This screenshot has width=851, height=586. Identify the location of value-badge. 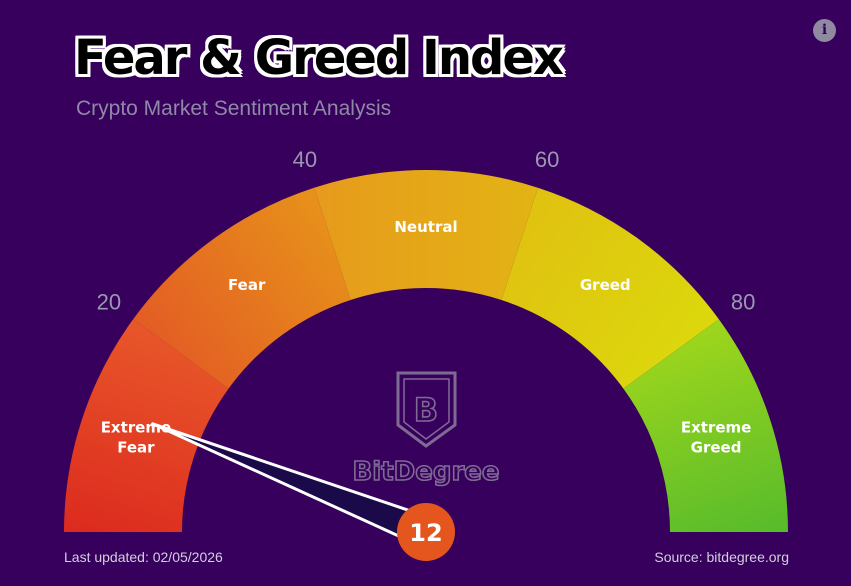
(426, 532).